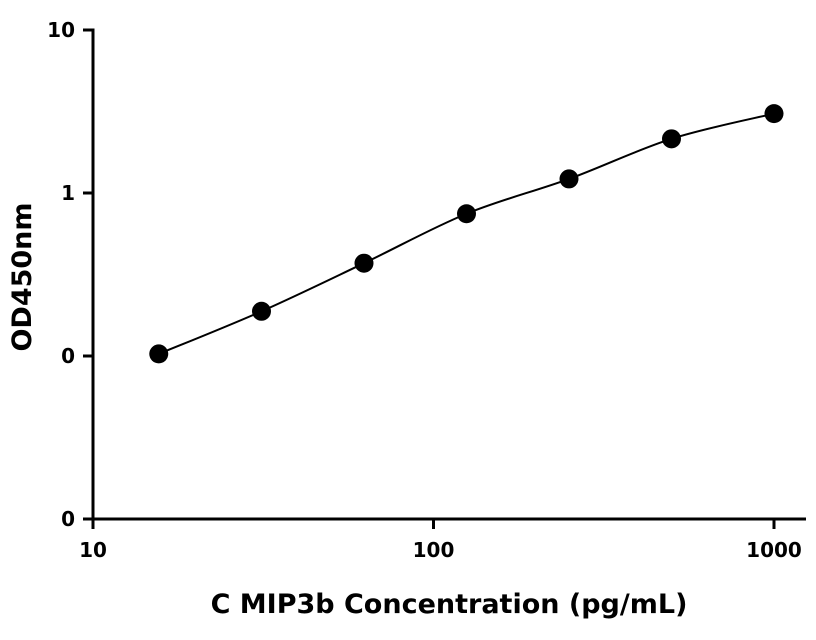 The image size is (816, 640). What do you see at coordinates (434, 550) in the screenshot?
I see `x-tick-label: 100` at bounding box center [434, 550].